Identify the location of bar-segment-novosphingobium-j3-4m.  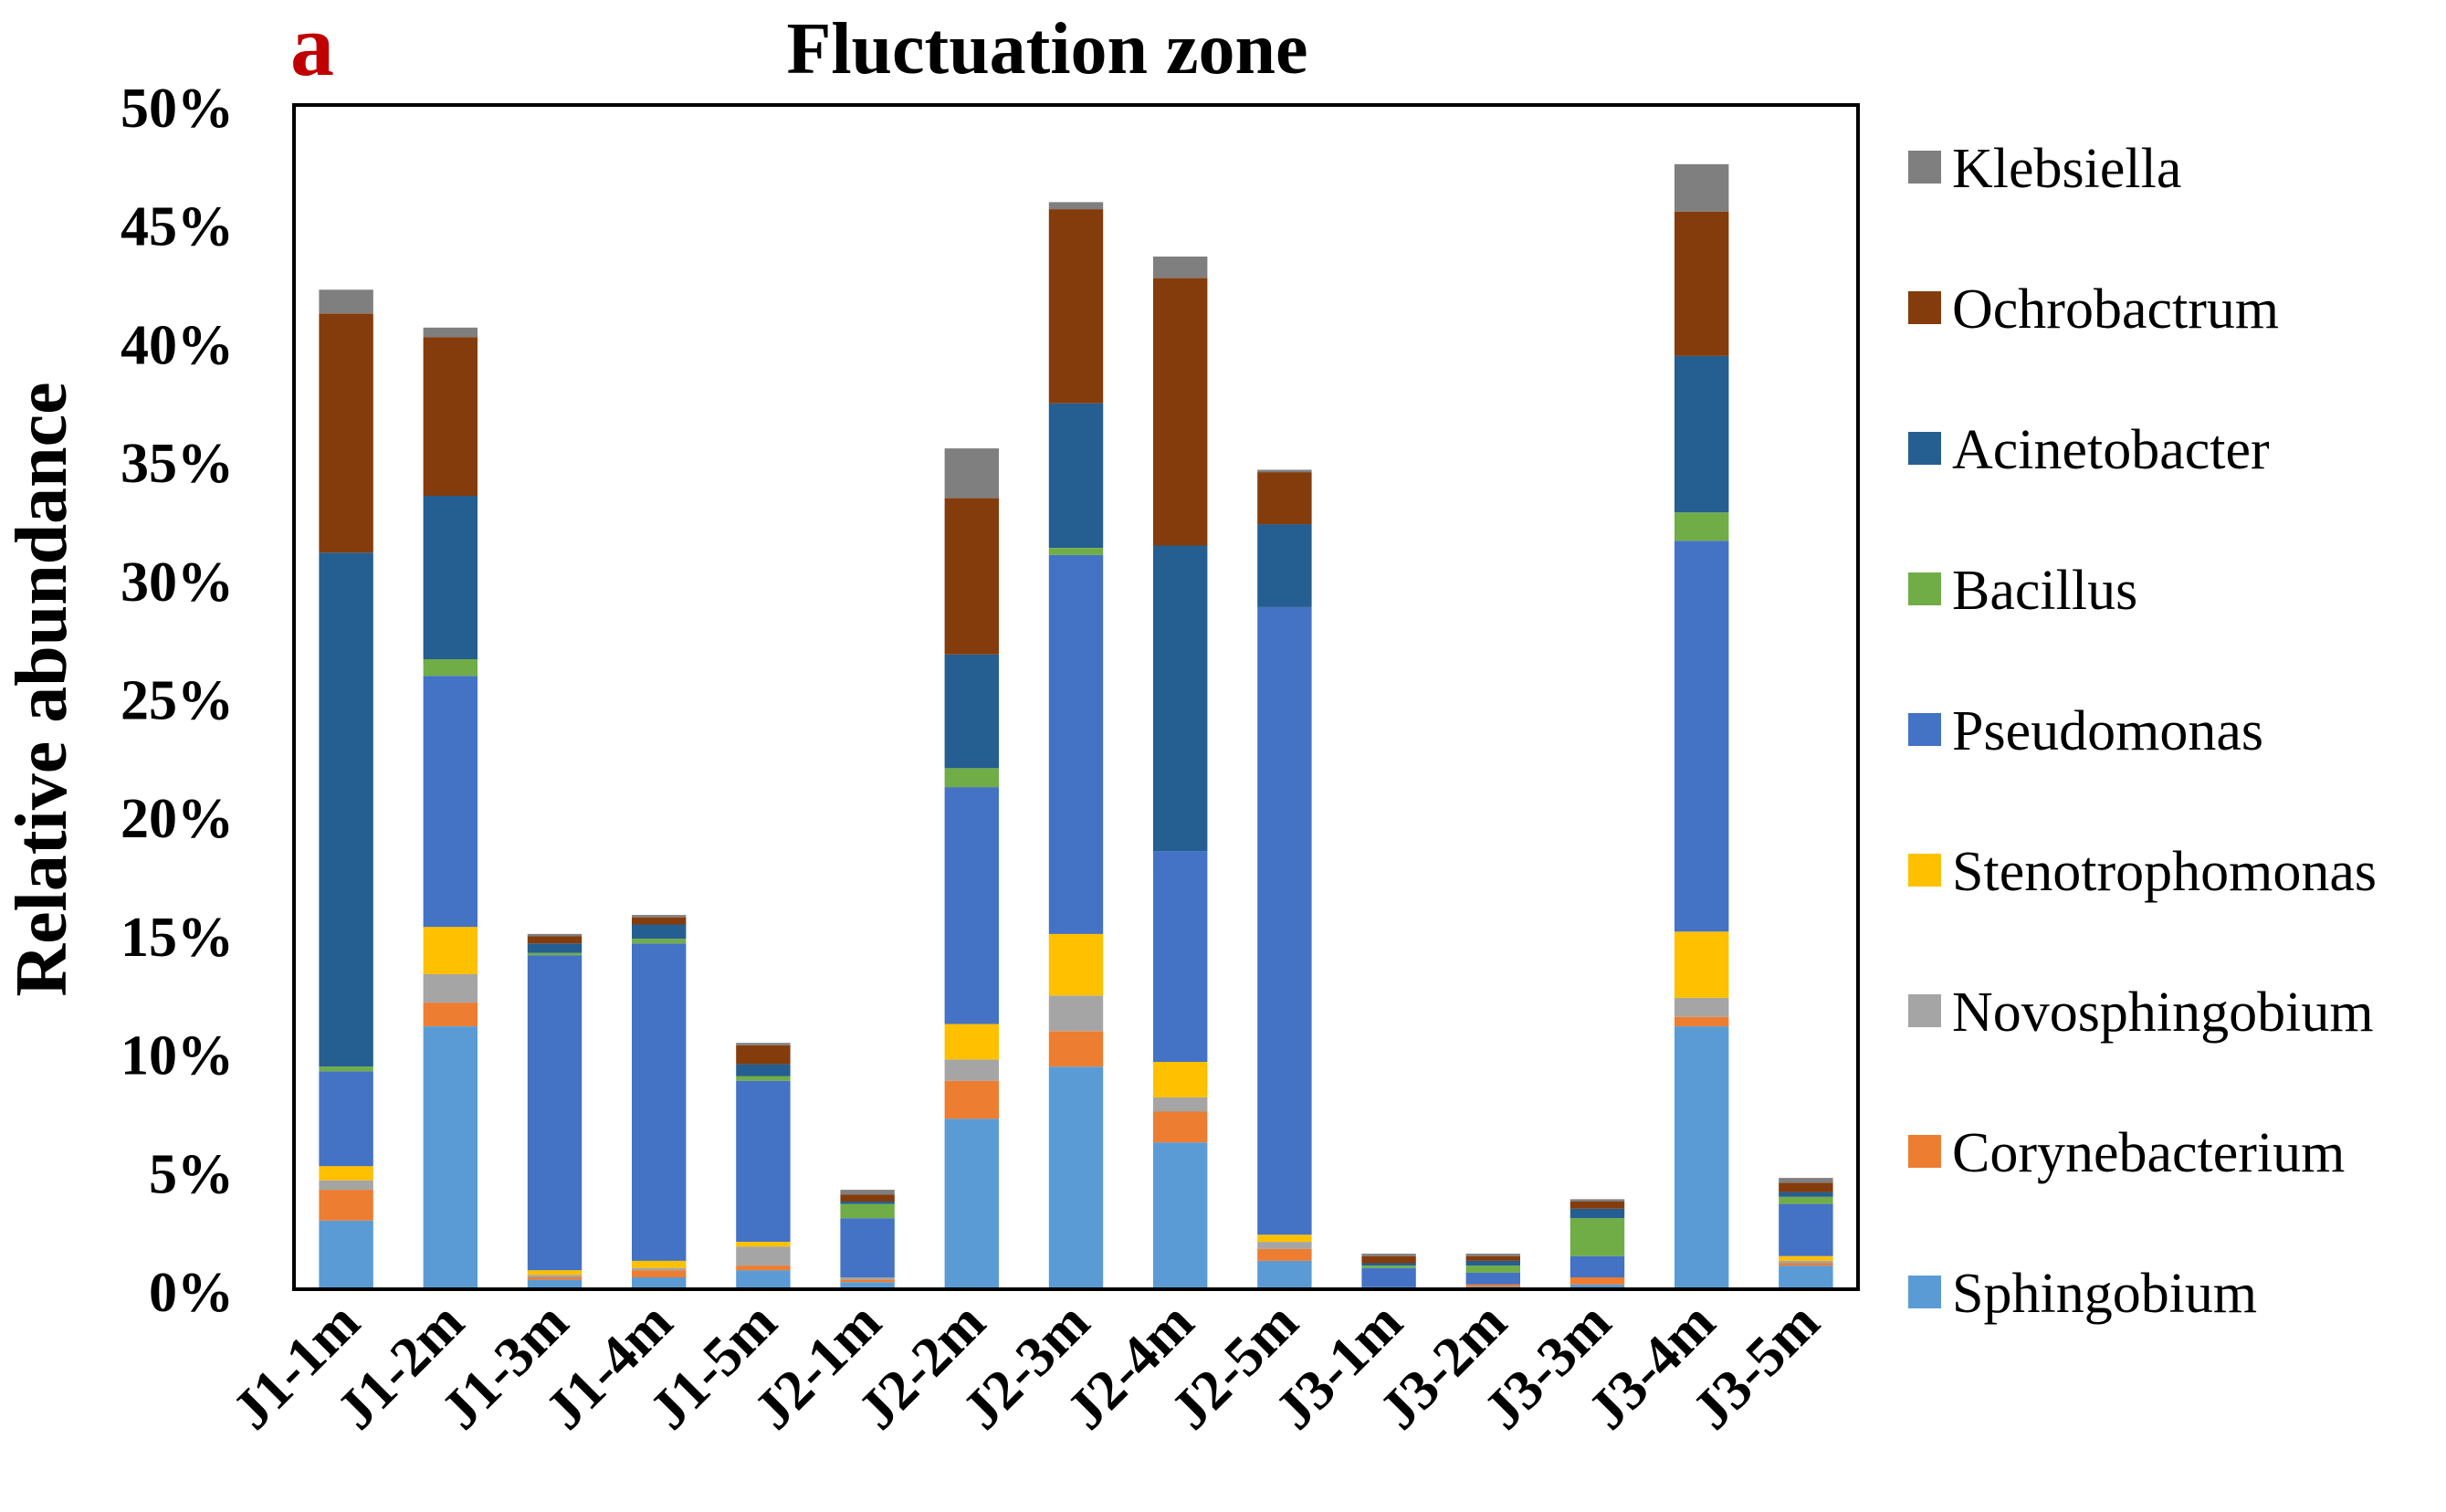
(1701, 1007).